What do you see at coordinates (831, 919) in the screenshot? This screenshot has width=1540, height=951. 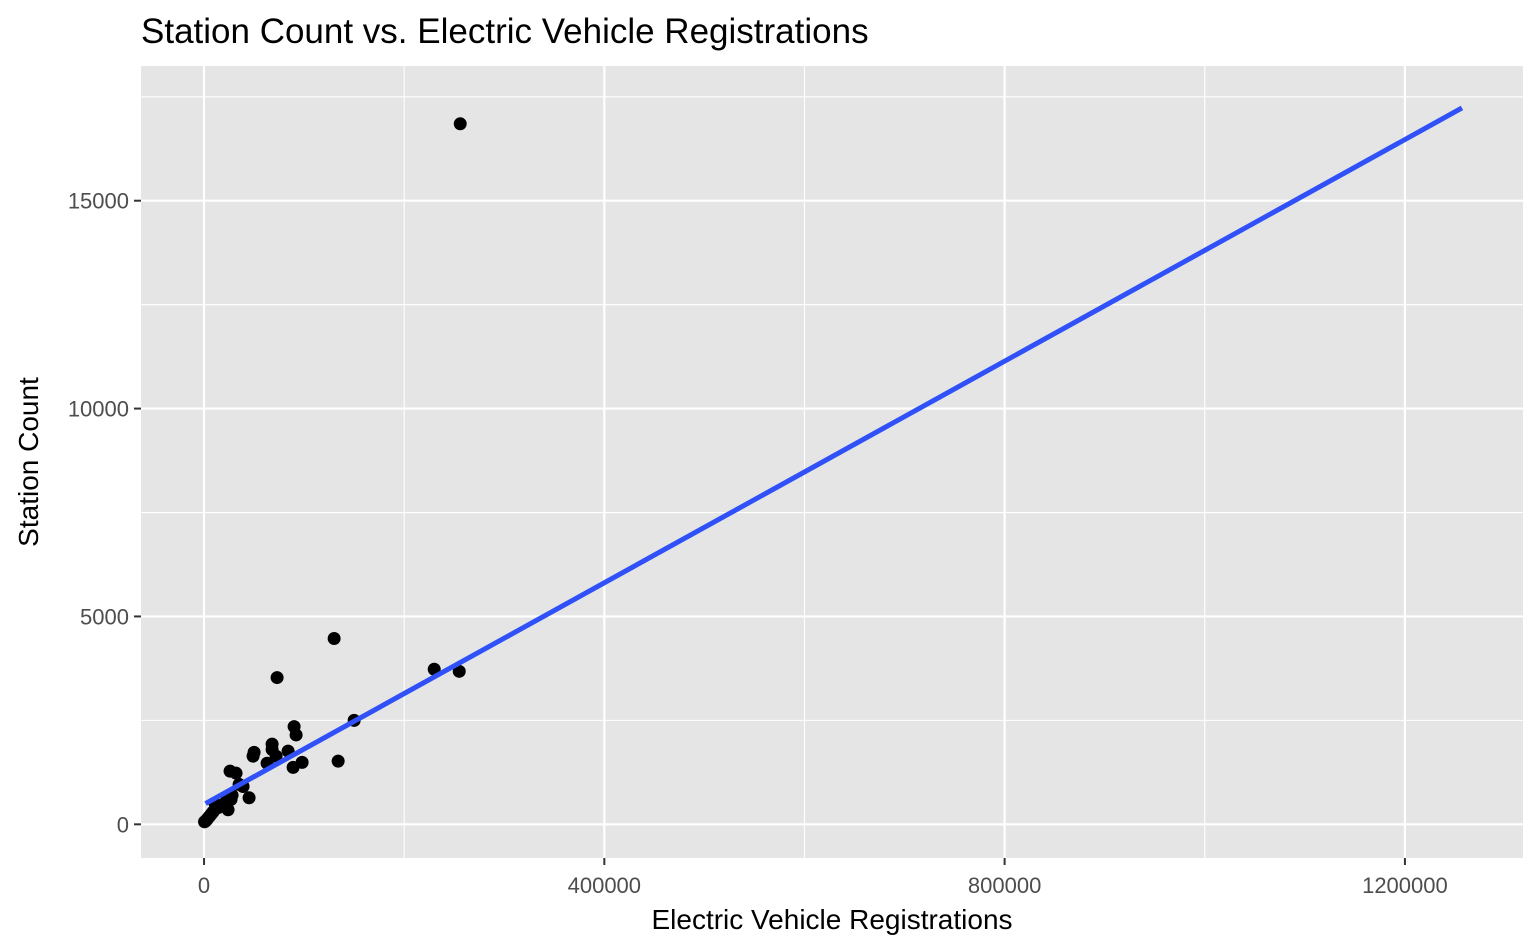 I see `x-axis-title: Electric Vehicle Registrations` at bounding box center [831, 919].